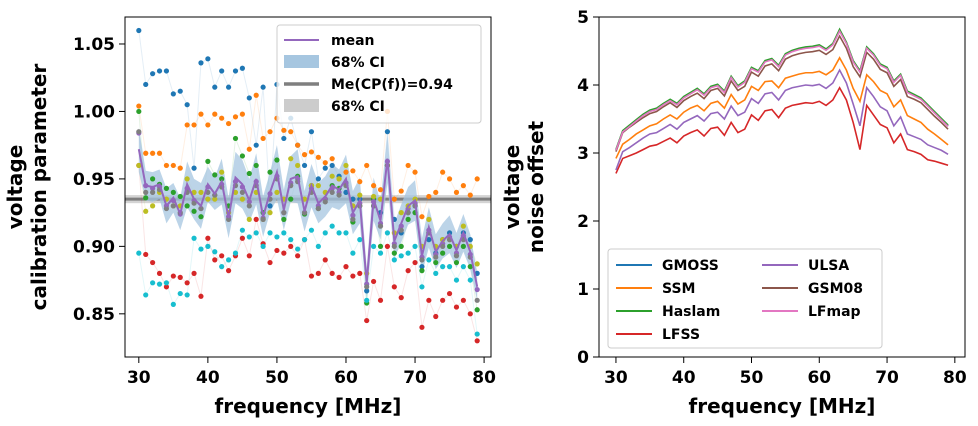 The height and width of the screenshot is (426, 978). What do you see at coordinates (277, 378) in the screenshot?
I see `x-tick-label: 50` at bounding box center [277, 378].